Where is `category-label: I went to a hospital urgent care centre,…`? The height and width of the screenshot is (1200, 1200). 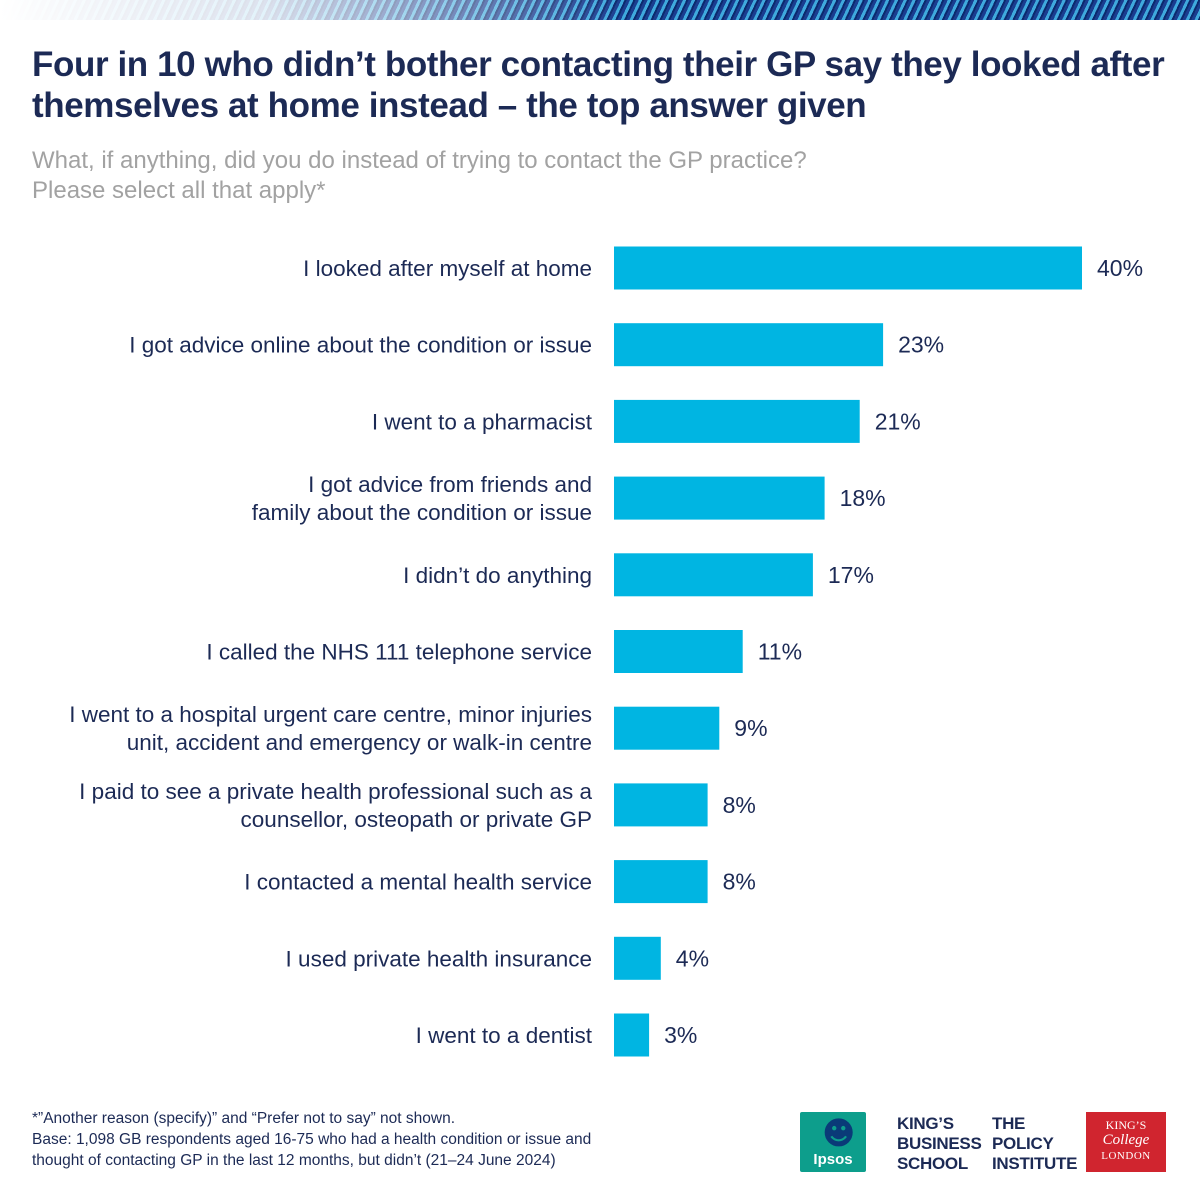 category-label: I went to a hospital urgent care centre,… is located at coordinates (330, 714).